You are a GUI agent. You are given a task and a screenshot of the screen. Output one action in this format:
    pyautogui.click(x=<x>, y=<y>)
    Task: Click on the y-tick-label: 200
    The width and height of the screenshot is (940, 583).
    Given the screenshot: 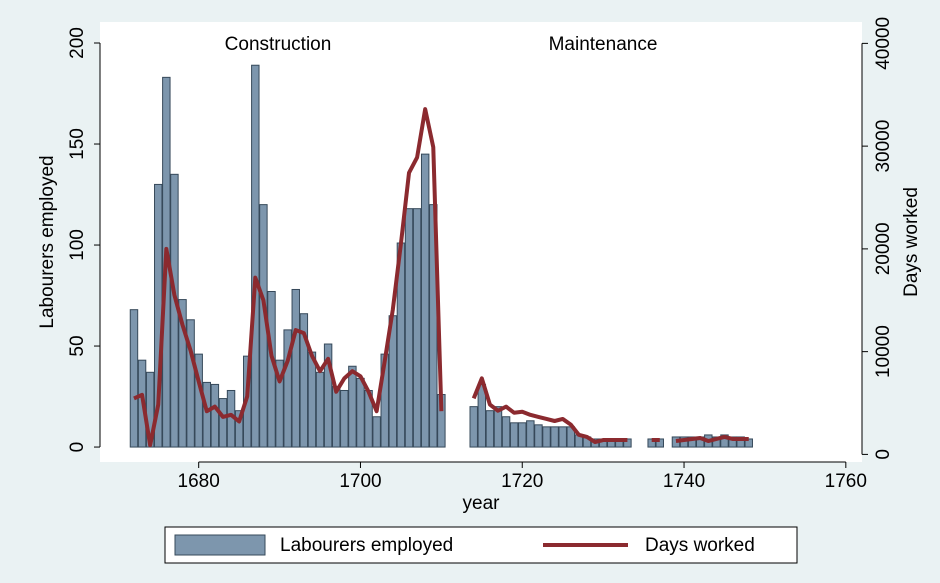 What is the action you would take?
    pyautogui.click(x=77, y=43)
    